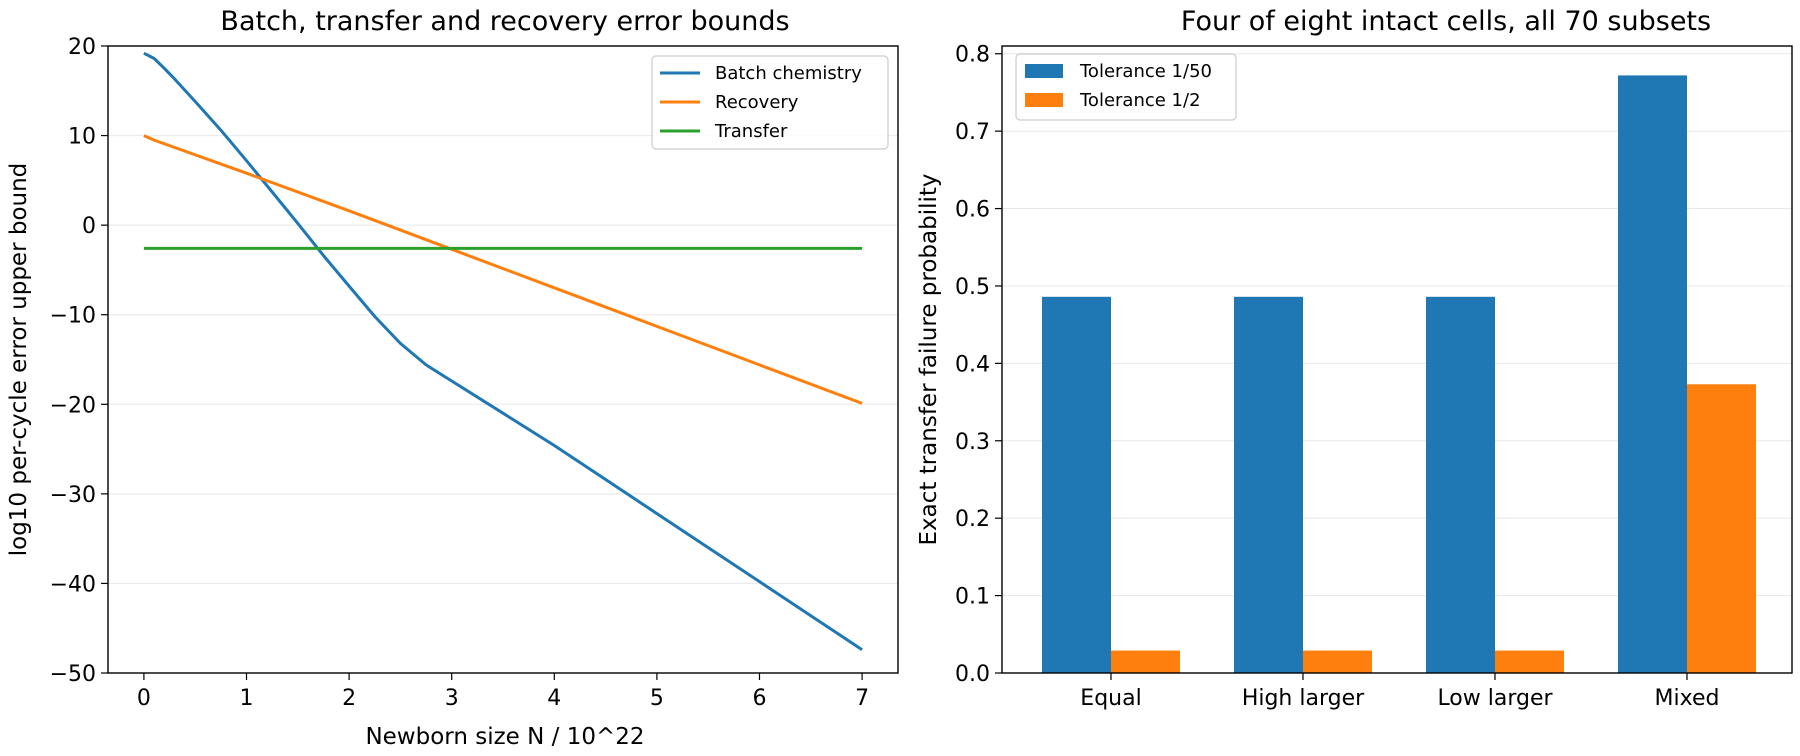  I want to click on line-chart-y-ticks: 20 10 0 −10 −20 −30 −40 −50, so click(79, 361).